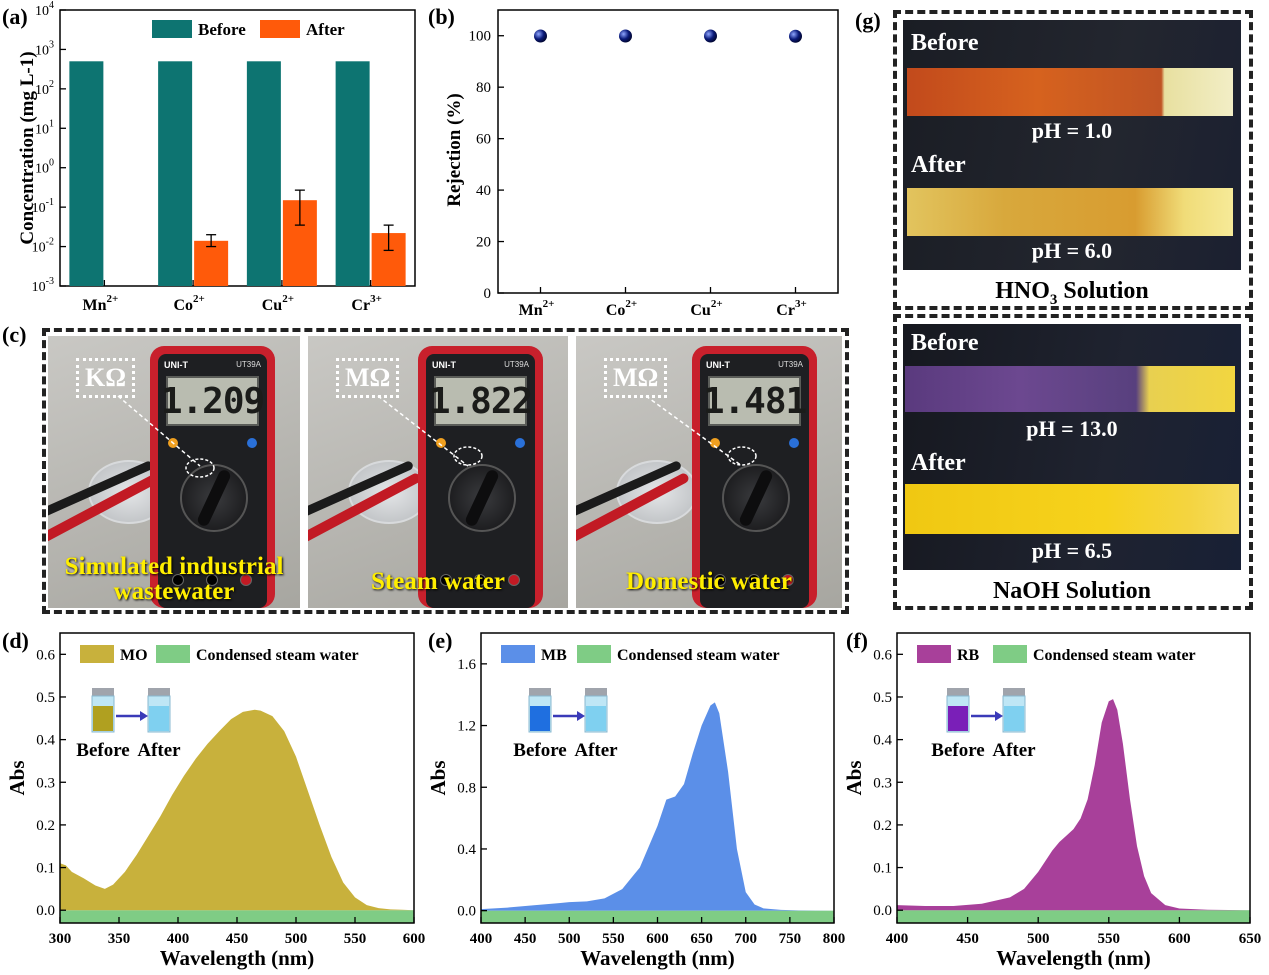 This screenshot has height=975, width=1269. Describe the element at coordinates (1072, 509) in the screenshot. I see `naoh-strip-after` at that location.